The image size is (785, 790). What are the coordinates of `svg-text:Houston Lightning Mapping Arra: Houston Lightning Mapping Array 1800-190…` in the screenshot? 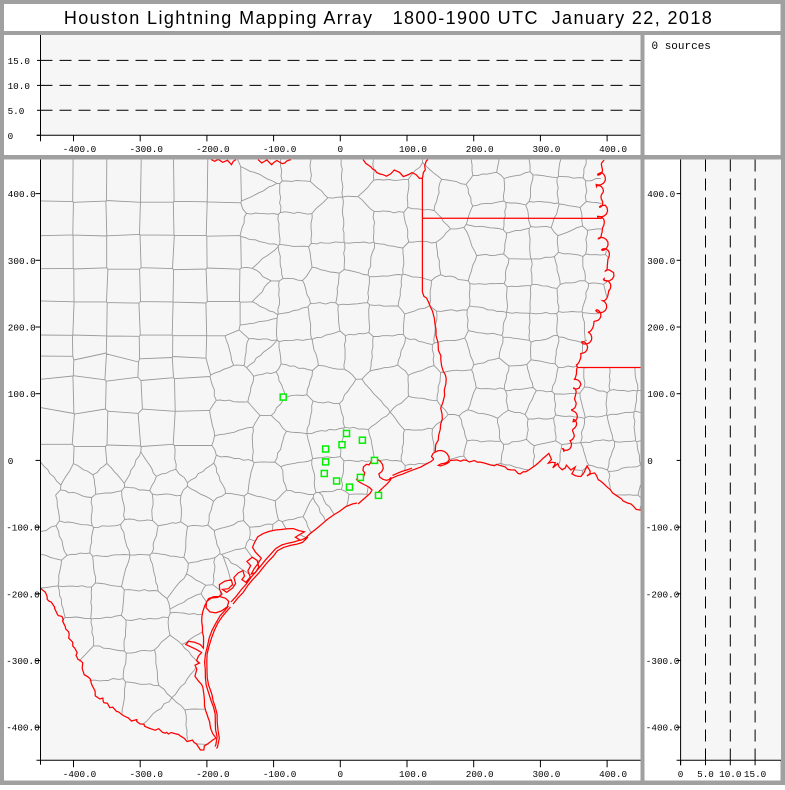 It's located at (388, 18).